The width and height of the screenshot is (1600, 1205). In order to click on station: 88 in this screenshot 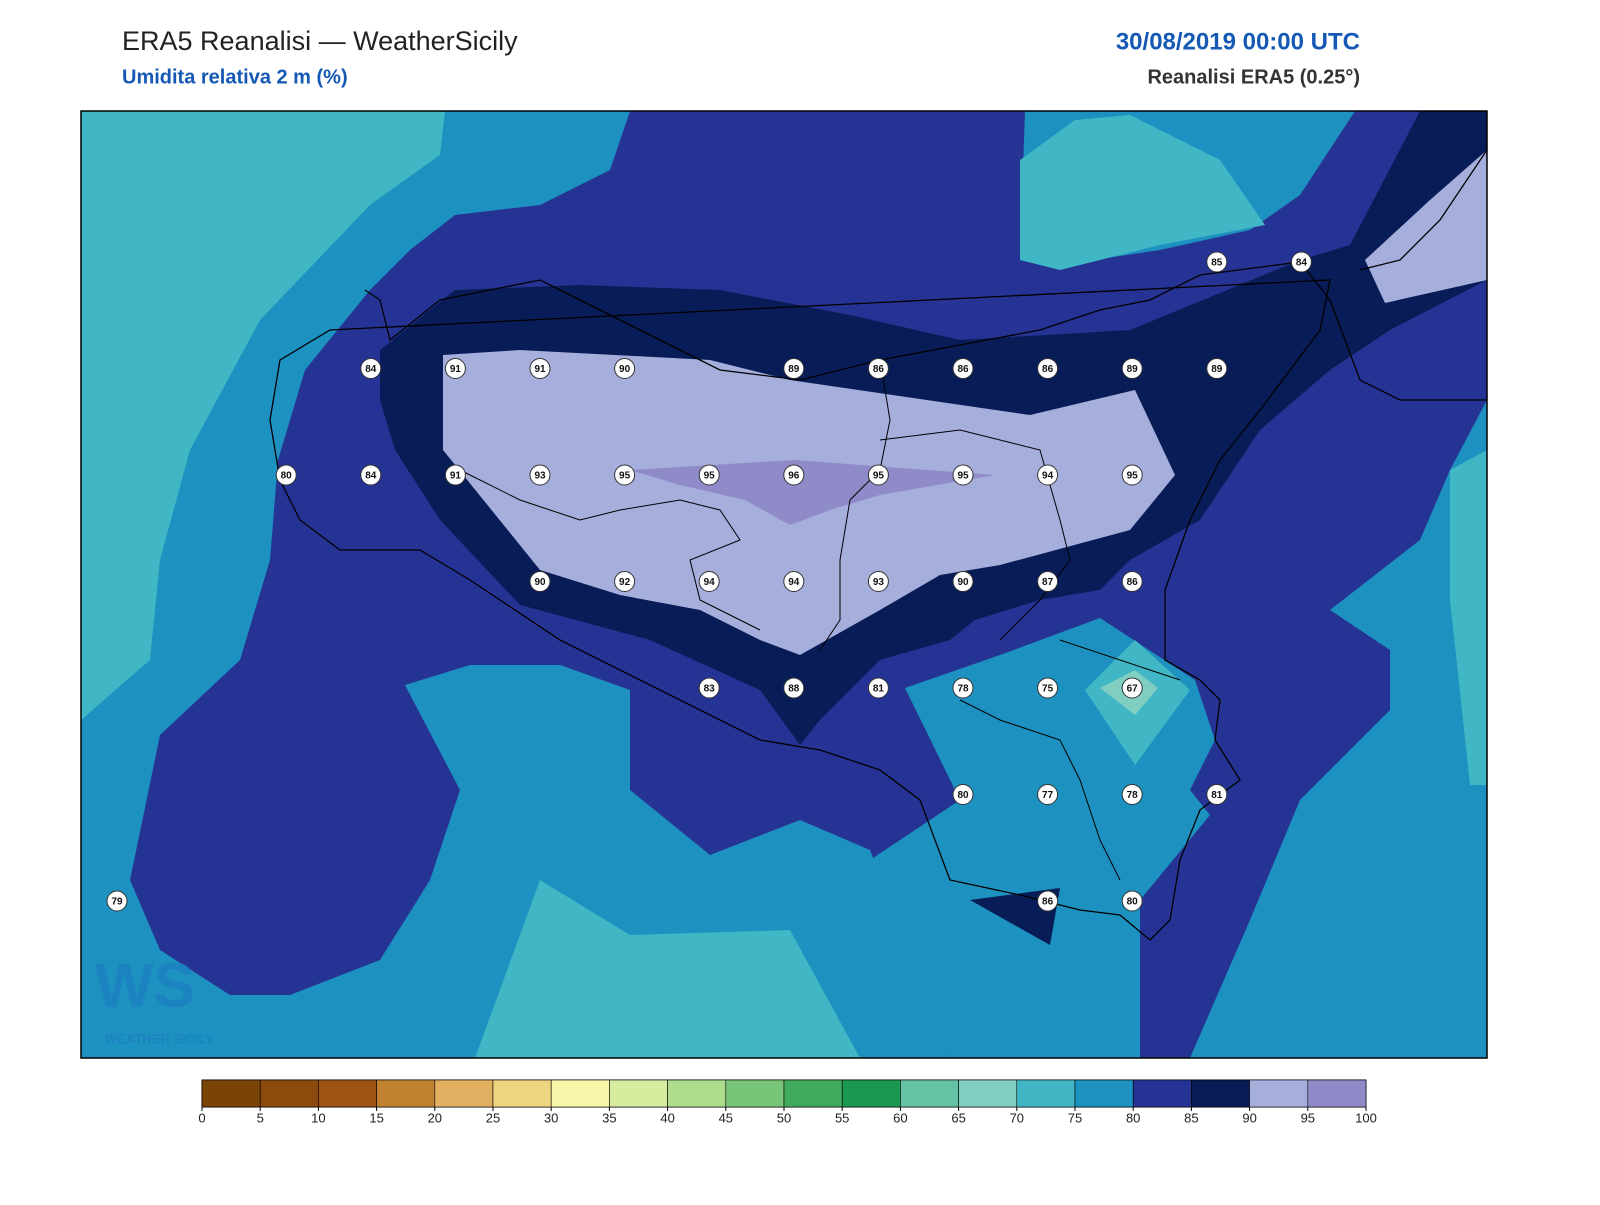, I will do `click(794, 688)`.